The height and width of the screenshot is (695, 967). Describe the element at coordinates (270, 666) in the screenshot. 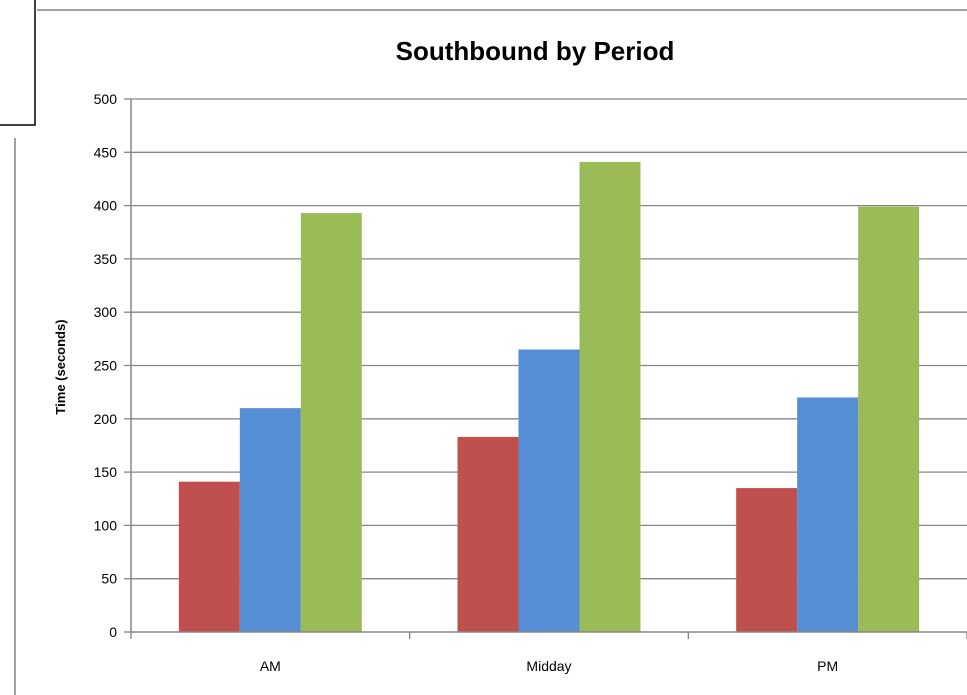

I see `x-tick-label: AM` at that location.